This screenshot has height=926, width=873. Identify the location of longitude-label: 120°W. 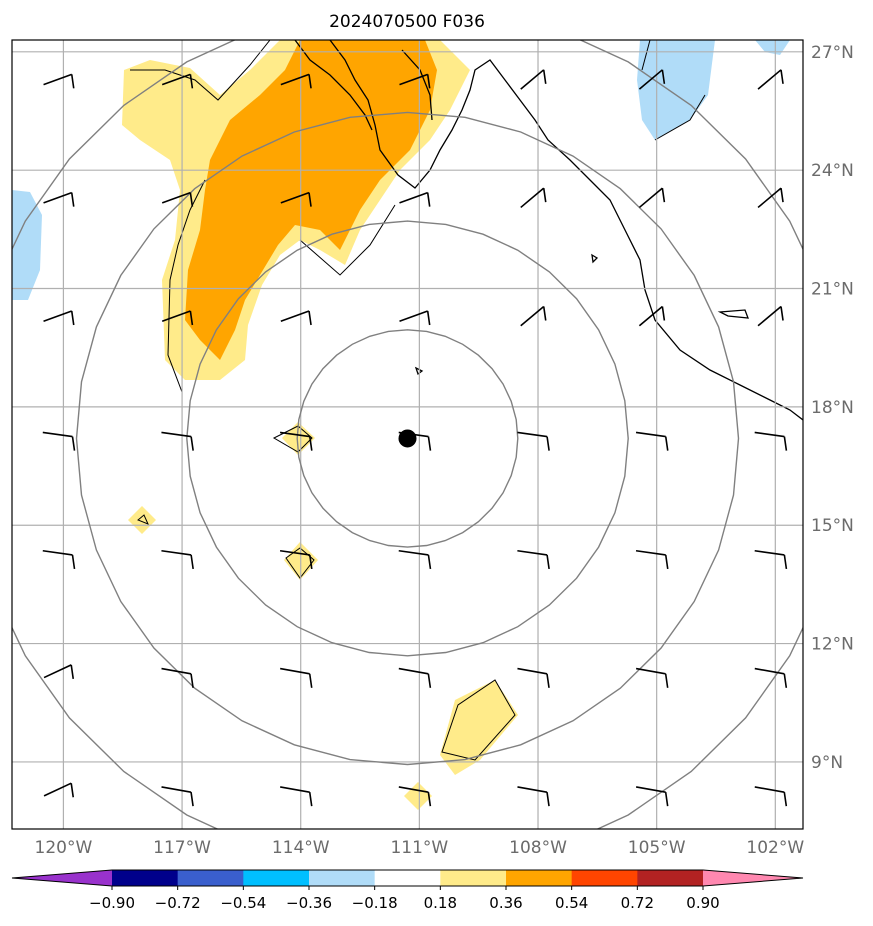
(64, 848).